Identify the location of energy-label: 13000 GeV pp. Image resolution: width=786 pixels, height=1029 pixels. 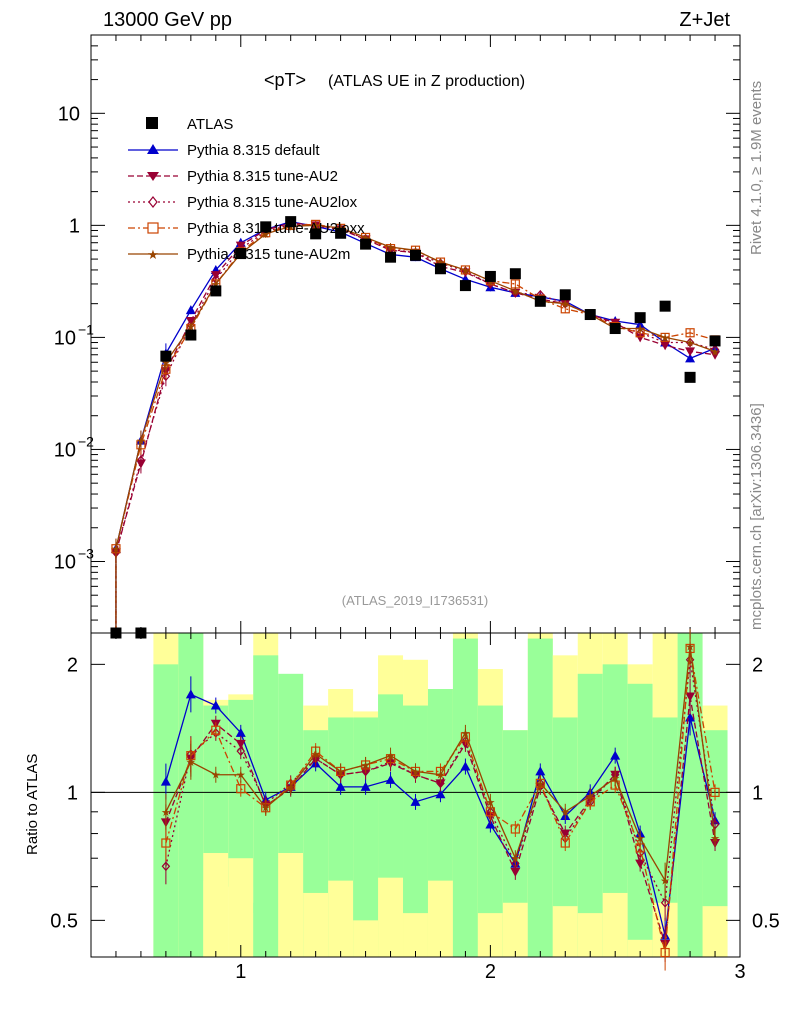
(167, 20).